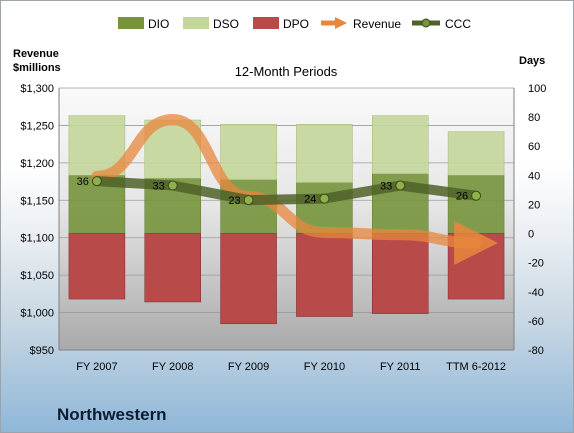  I want to click on right-tick-label: 100, so click(537, 89).